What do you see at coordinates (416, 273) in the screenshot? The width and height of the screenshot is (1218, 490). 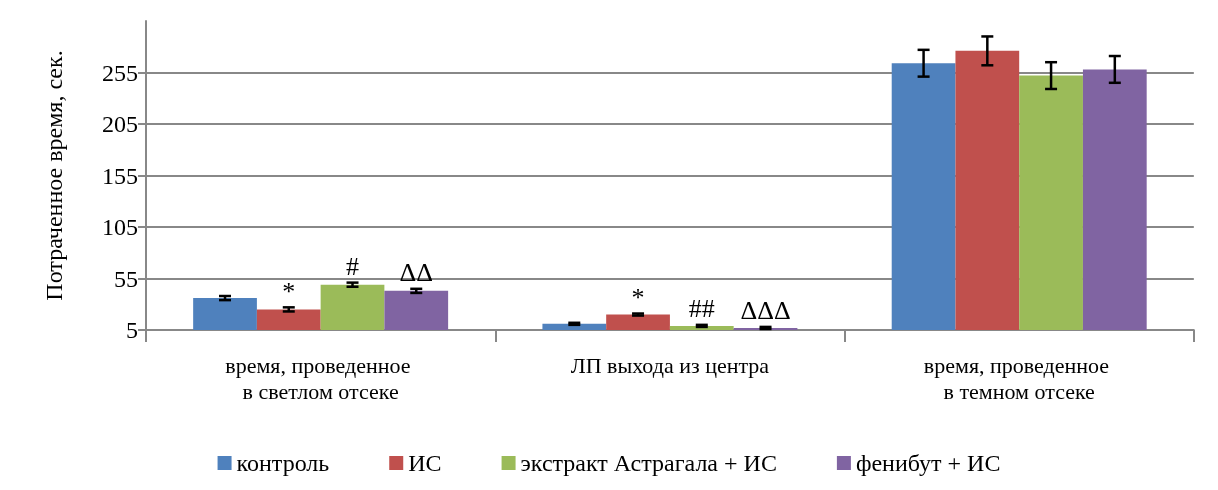 I see `data-label: ΔΔ` at bounding box center [416, 273].